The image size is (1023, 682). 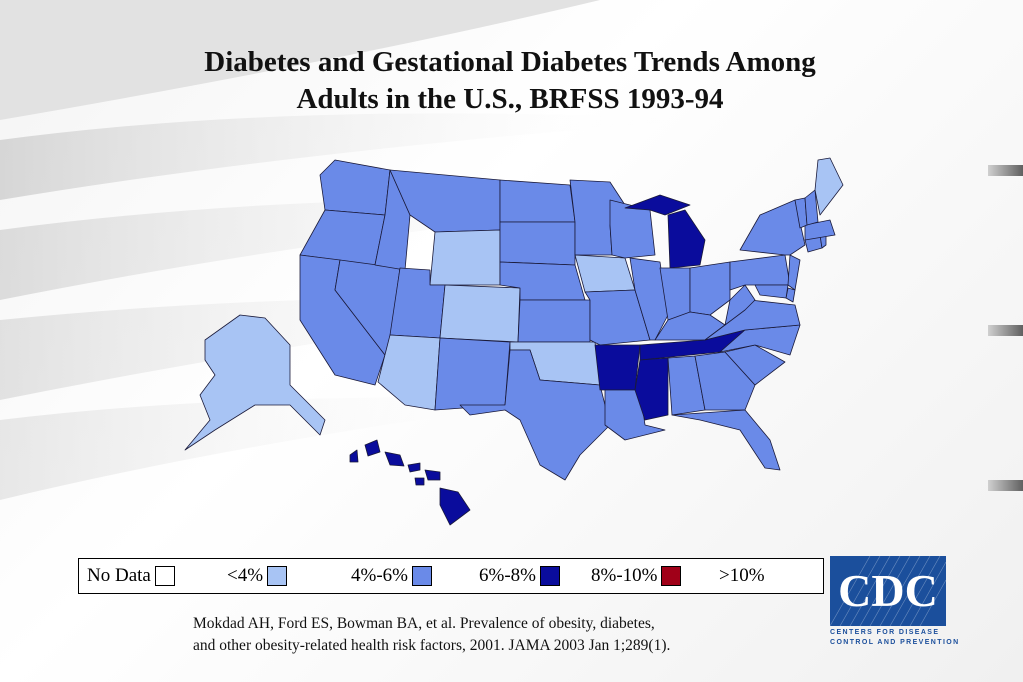 I want to click on state-HI, so click(x=410, y=482).